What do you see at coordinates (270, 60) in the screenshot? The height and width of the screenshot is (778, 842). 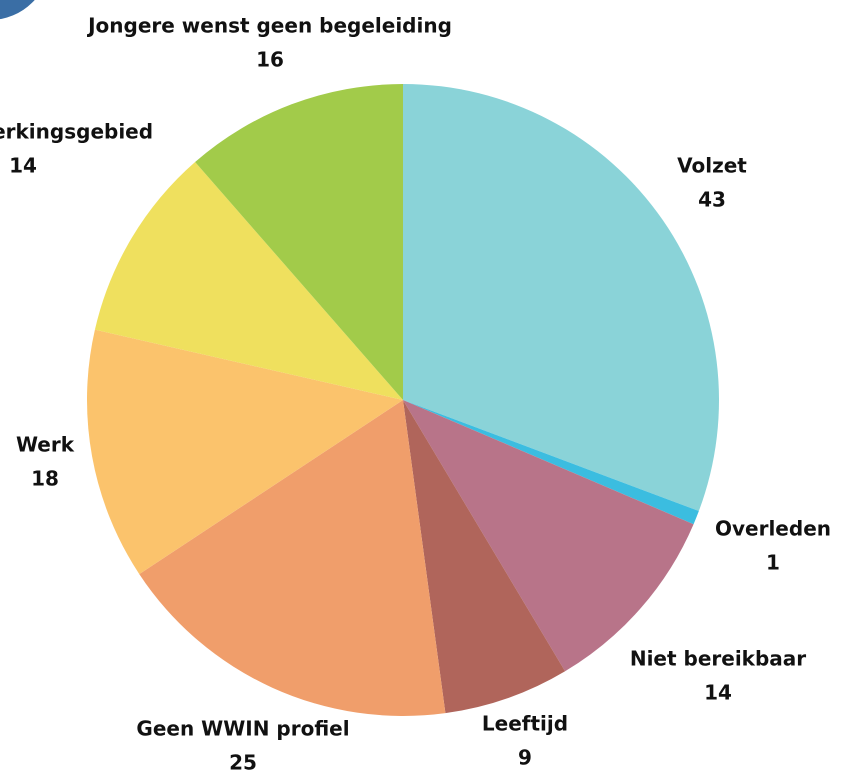 I see `slice-value: 16` at bounding box center [270, 60].